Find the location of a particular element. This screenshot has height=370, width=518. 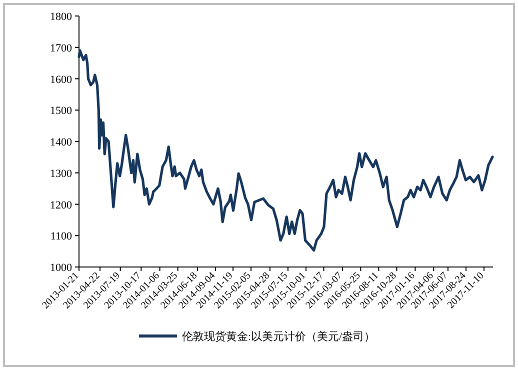

y-tick-label: 1800 is located at coordinates (61, 17).